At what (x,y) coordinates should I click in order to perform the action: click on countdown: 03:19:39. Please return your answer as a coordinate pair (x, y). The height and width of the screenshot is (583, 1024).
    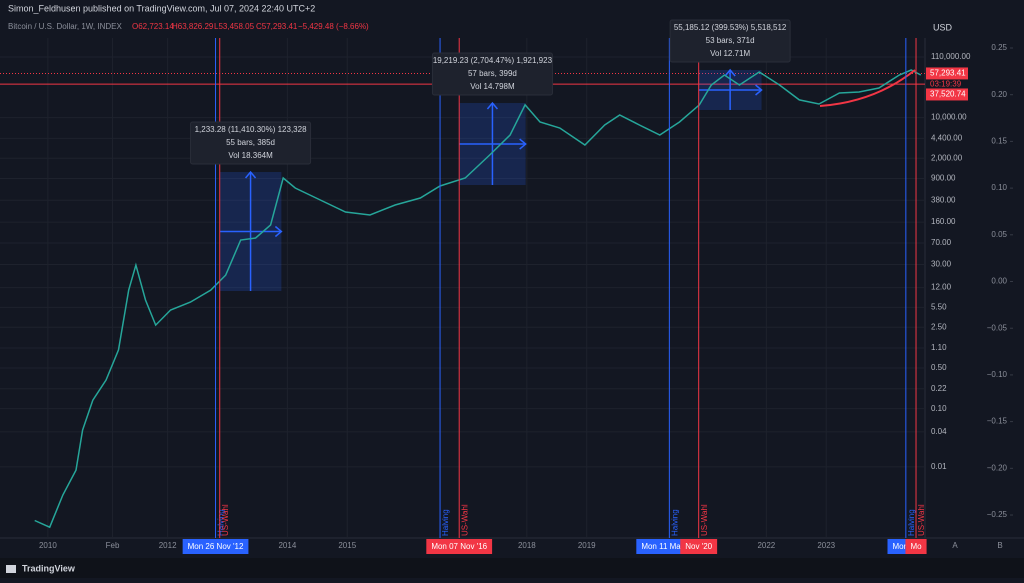
    Looking at the image, I should click on (946, 84).